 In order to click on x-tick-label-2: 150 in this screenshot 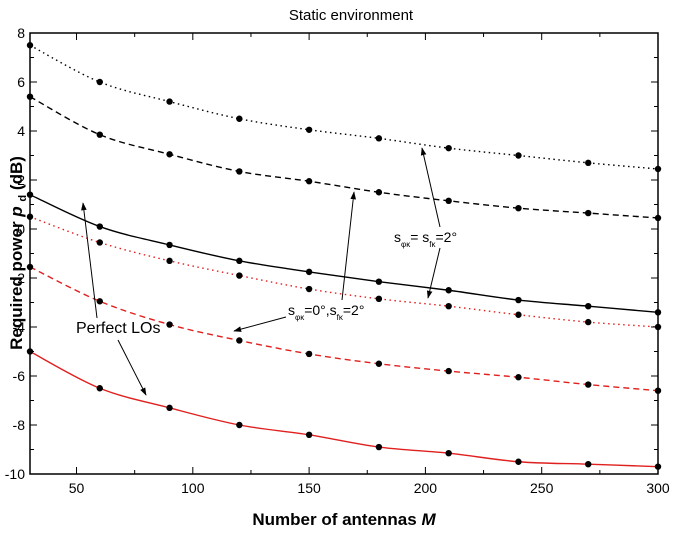, I will do `click(309, 488)`.